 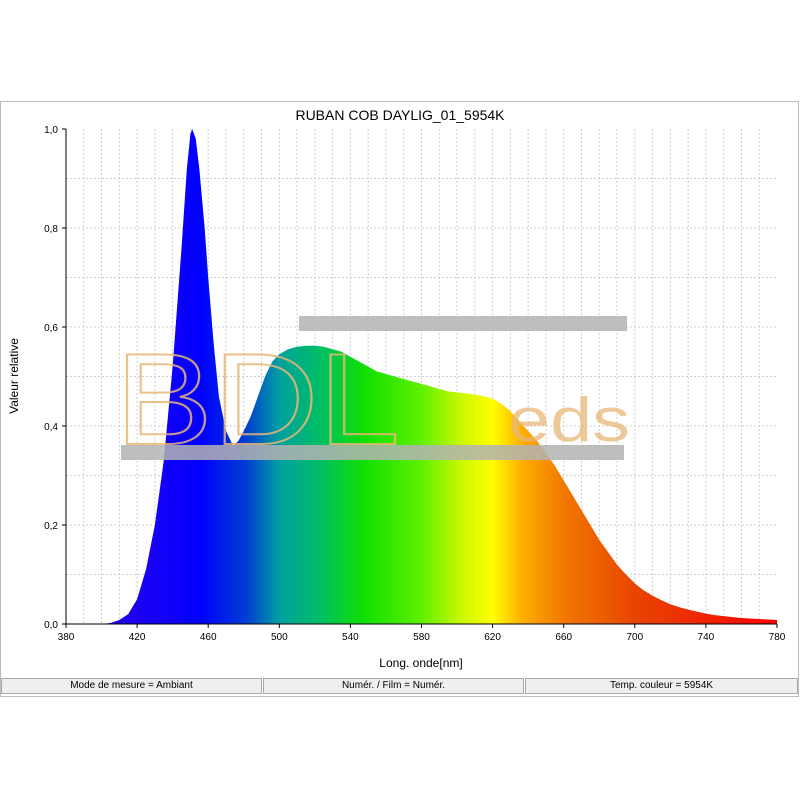 I want to click on watermark-bar-bottom, so click(x=372, y=452).